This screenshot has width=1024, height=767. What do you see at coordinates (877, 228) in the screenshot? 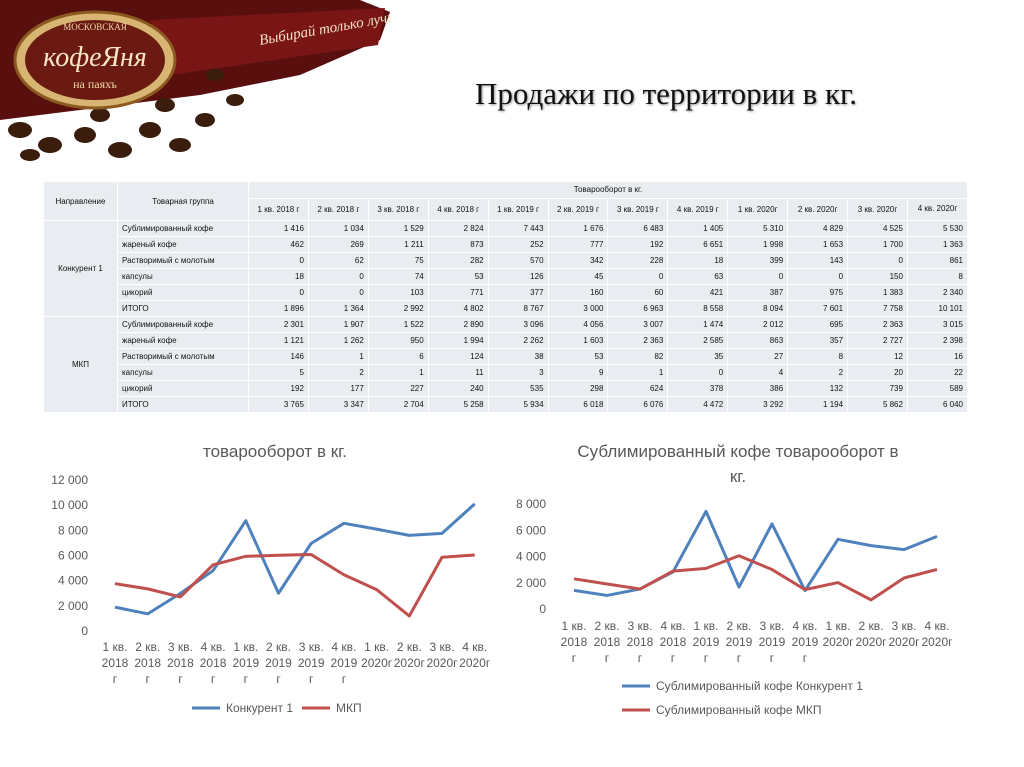
I see `value-cell: 4 525` at bounding box center [877, 228].